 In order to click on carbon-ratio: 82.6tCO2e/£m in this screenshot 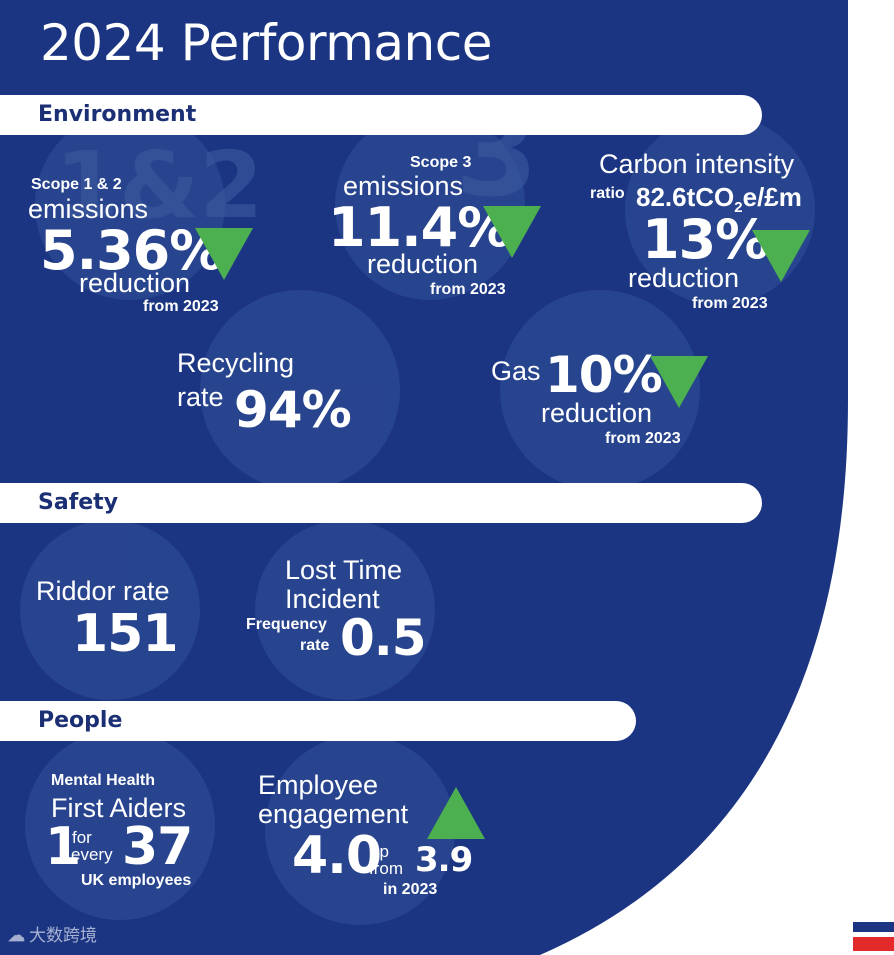, I will do `click(719, 199)`.